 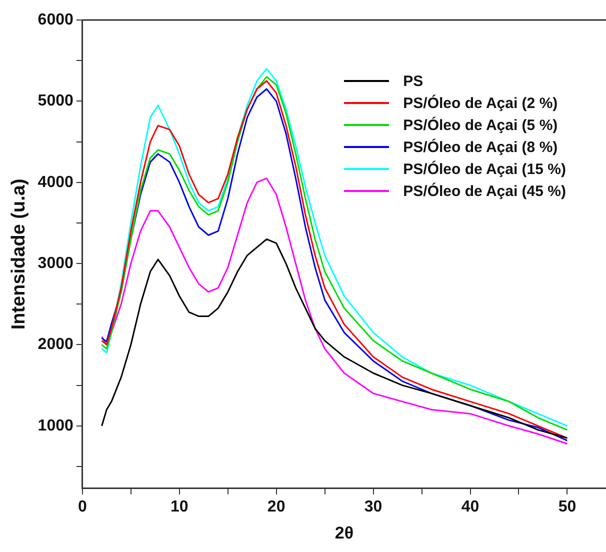 What do you see at coordinates (56, 182) in the screenshot?
I see `y-tick-label: 4000` at bounding box center [56, 182].